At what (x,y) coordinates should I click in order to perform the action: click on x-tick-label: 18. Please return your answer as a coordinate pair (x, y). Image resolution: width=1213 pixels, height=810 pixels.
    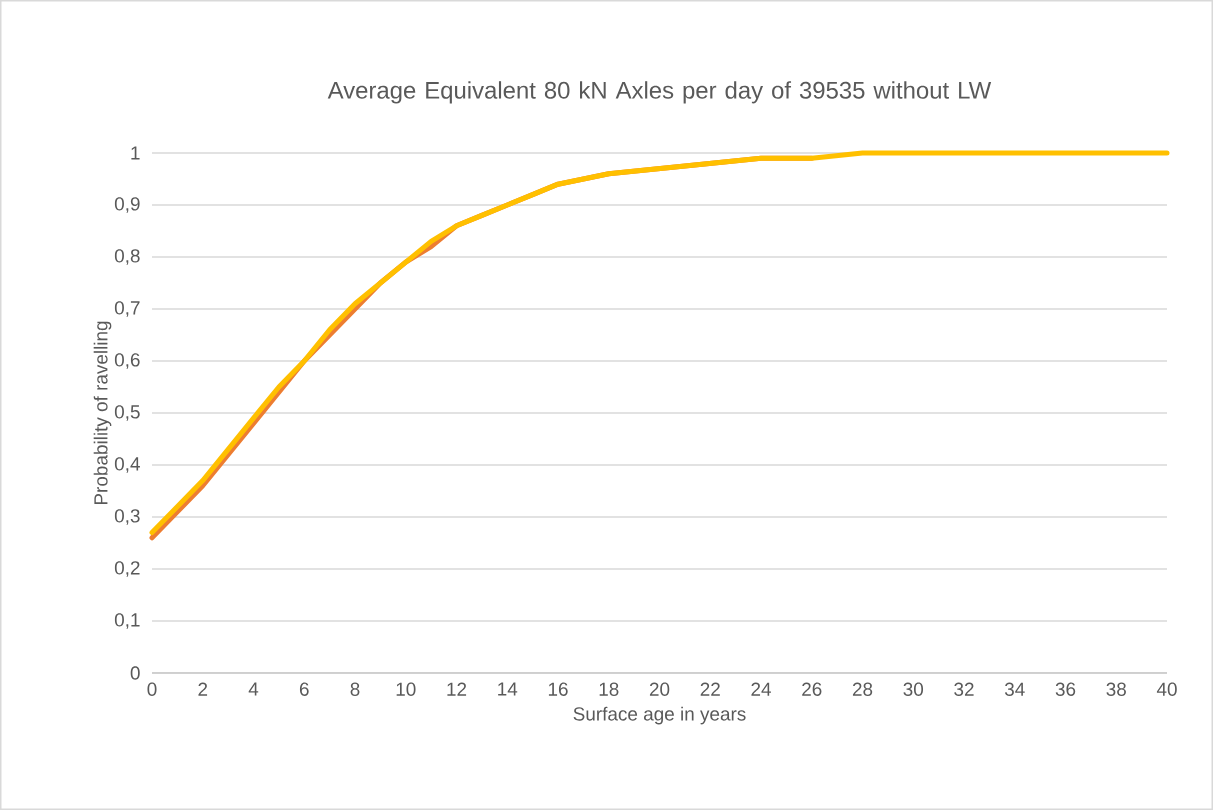
    Looking at the image, I should click on (609, 689).